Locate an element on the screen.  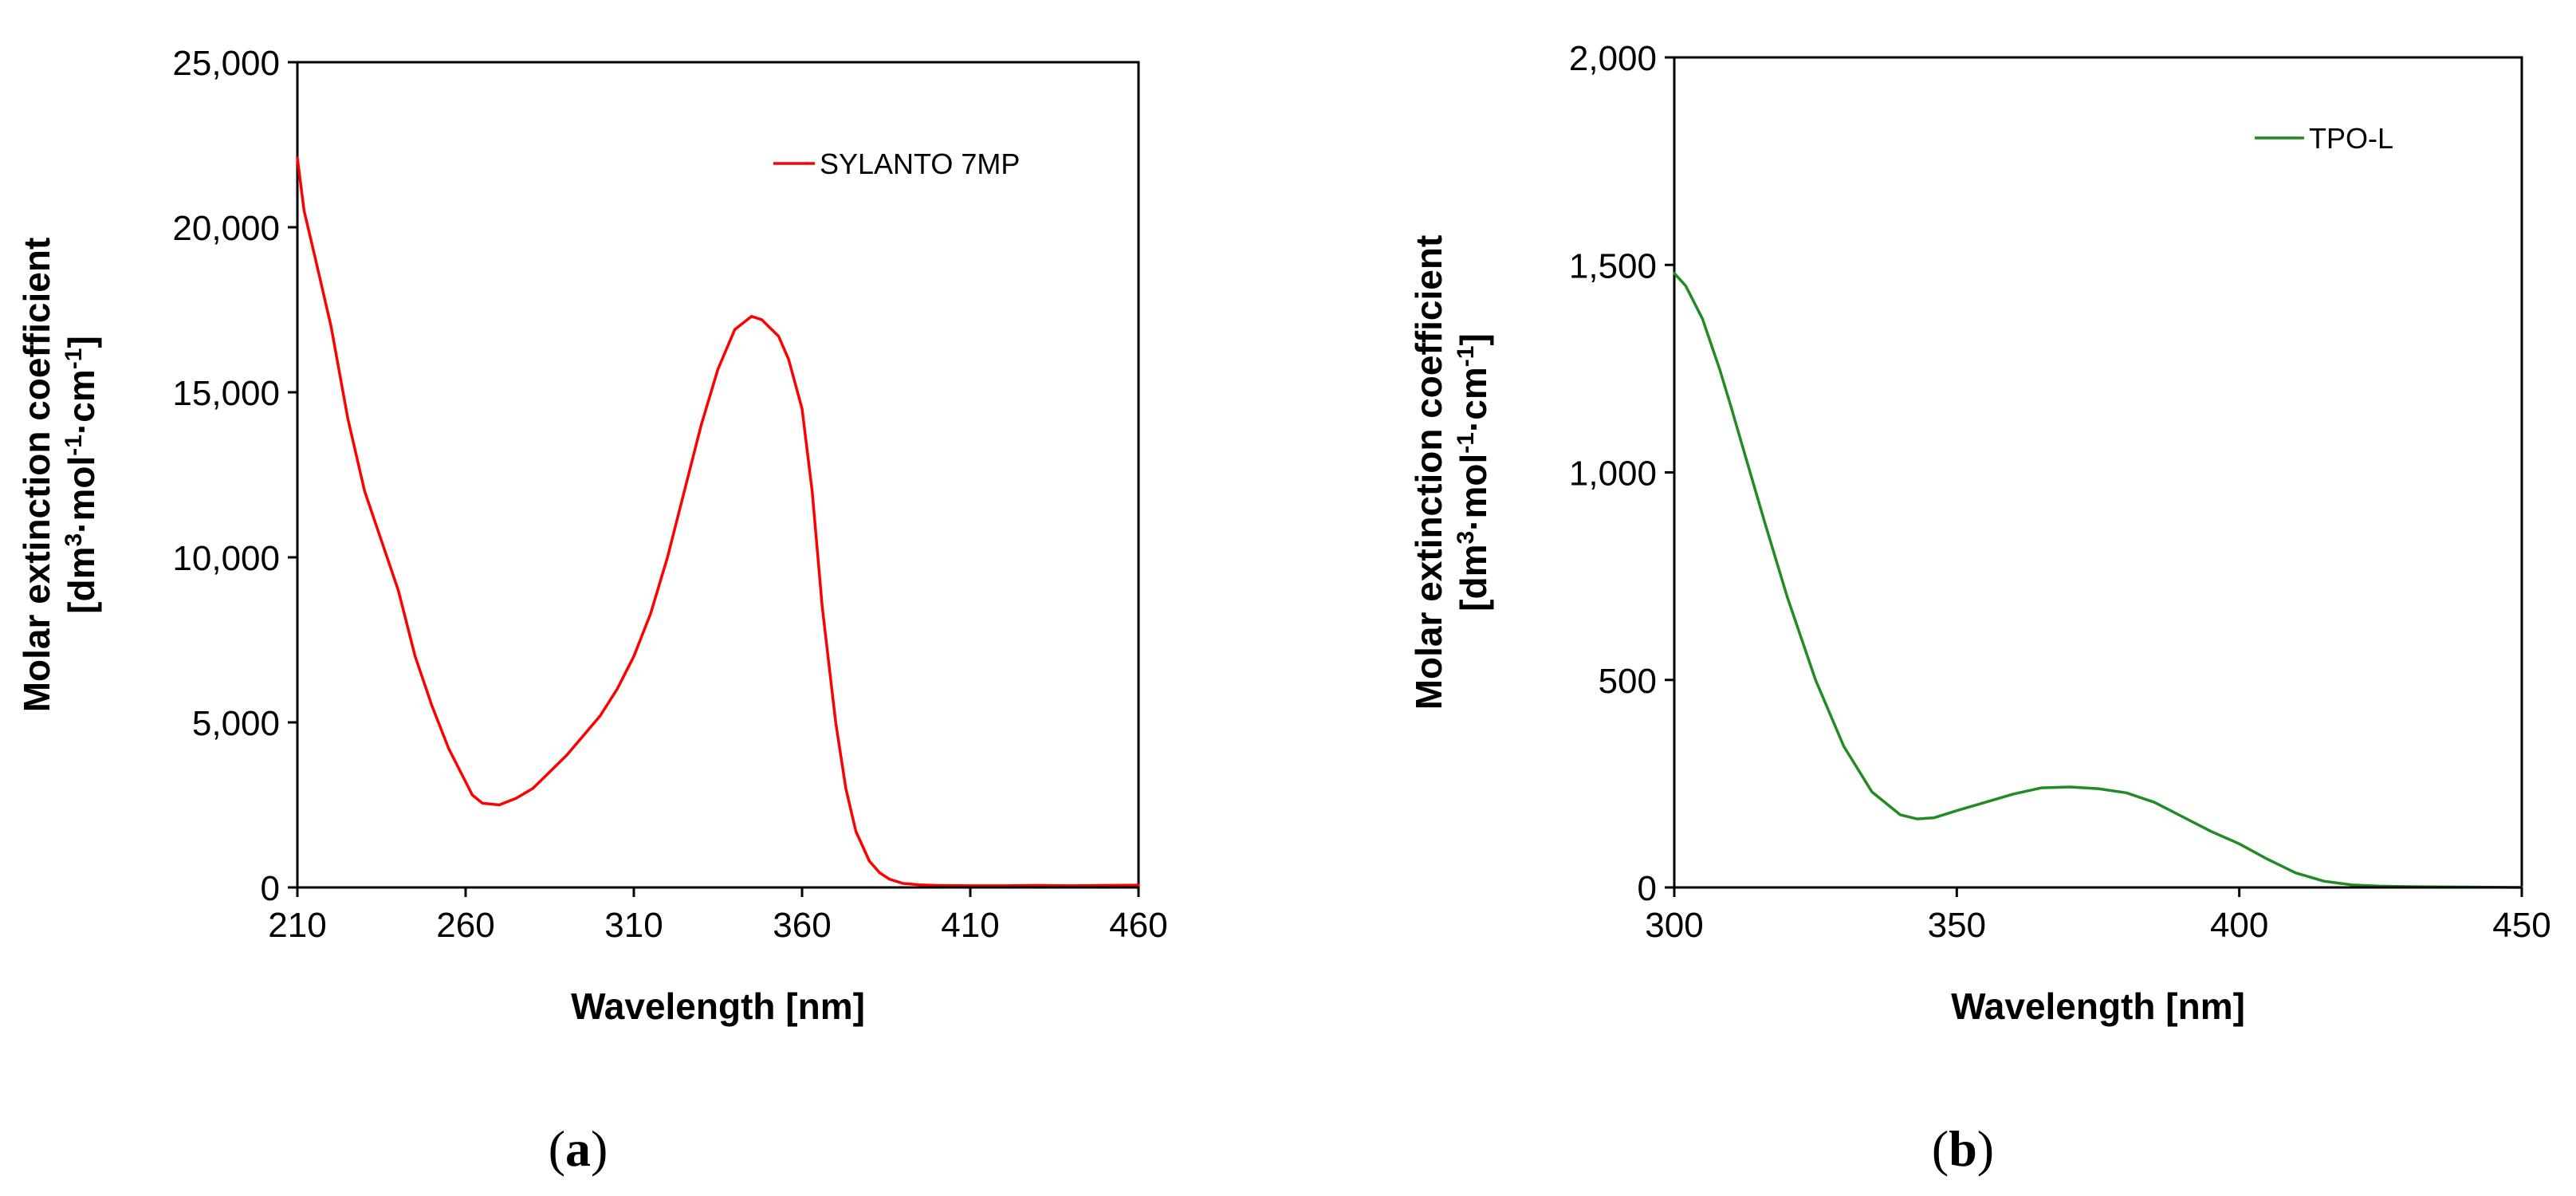
legend-label: TPO-L is located at coordinates (2351, 138).